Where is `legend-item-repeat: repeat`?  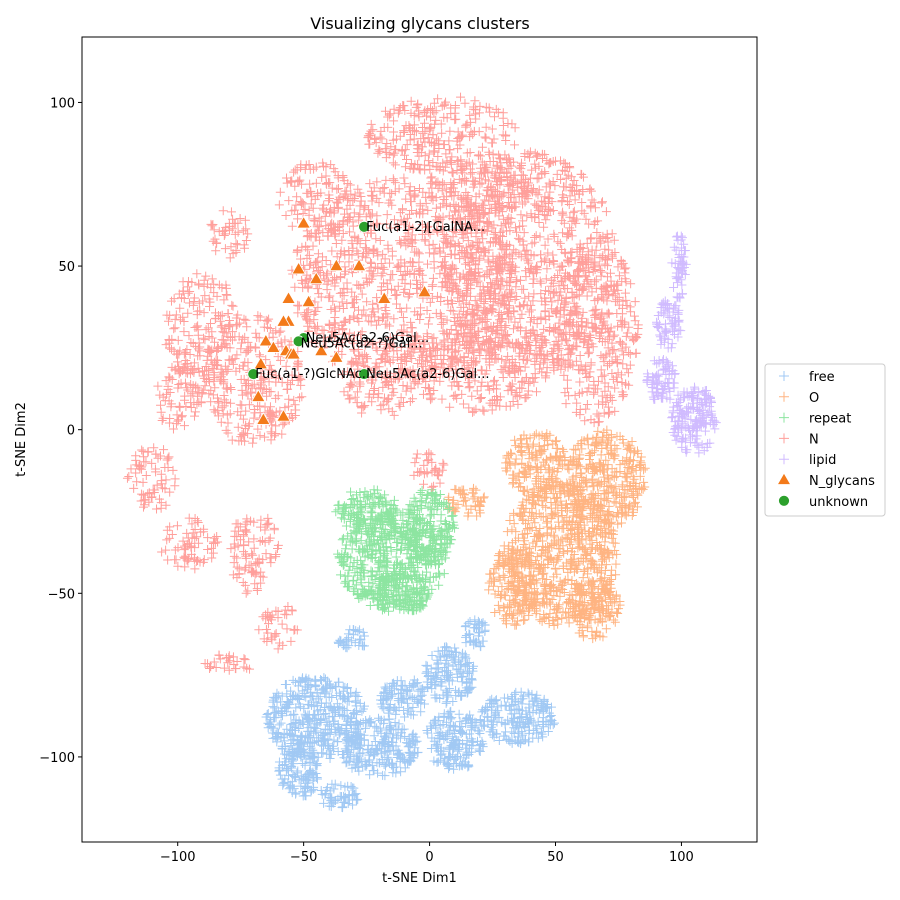
legend-item-repeat: repeat is located at coordinates (815, 419).